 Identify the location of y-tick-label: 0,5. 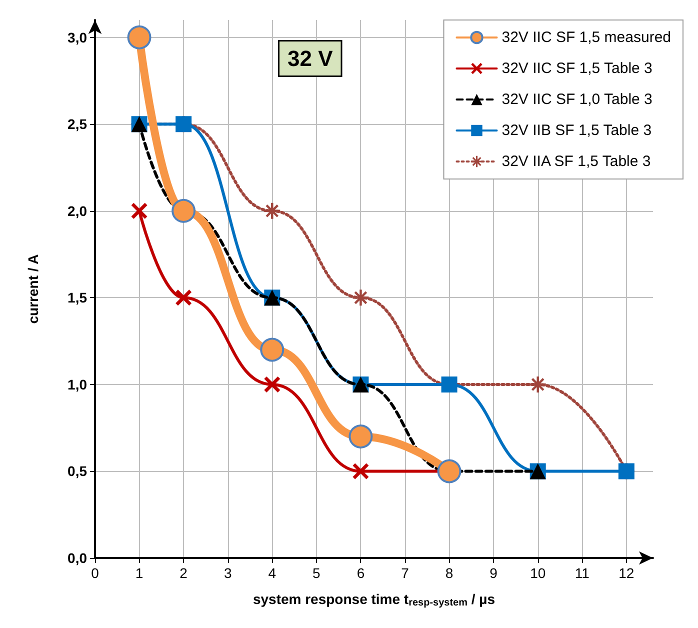
(78, 471).